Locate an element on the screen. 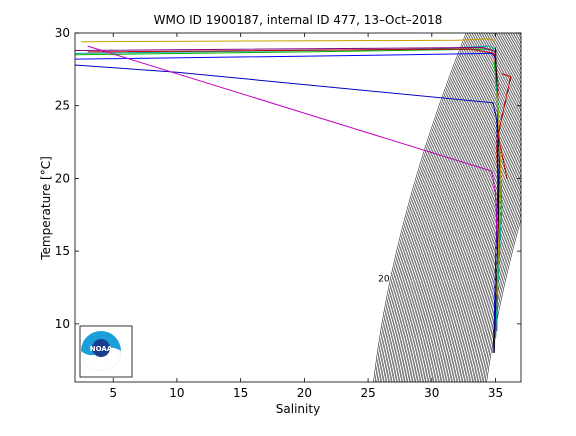 This screenshot has width=576, height=436. y-tick-label: 20 is located at coordinates (62, 178).